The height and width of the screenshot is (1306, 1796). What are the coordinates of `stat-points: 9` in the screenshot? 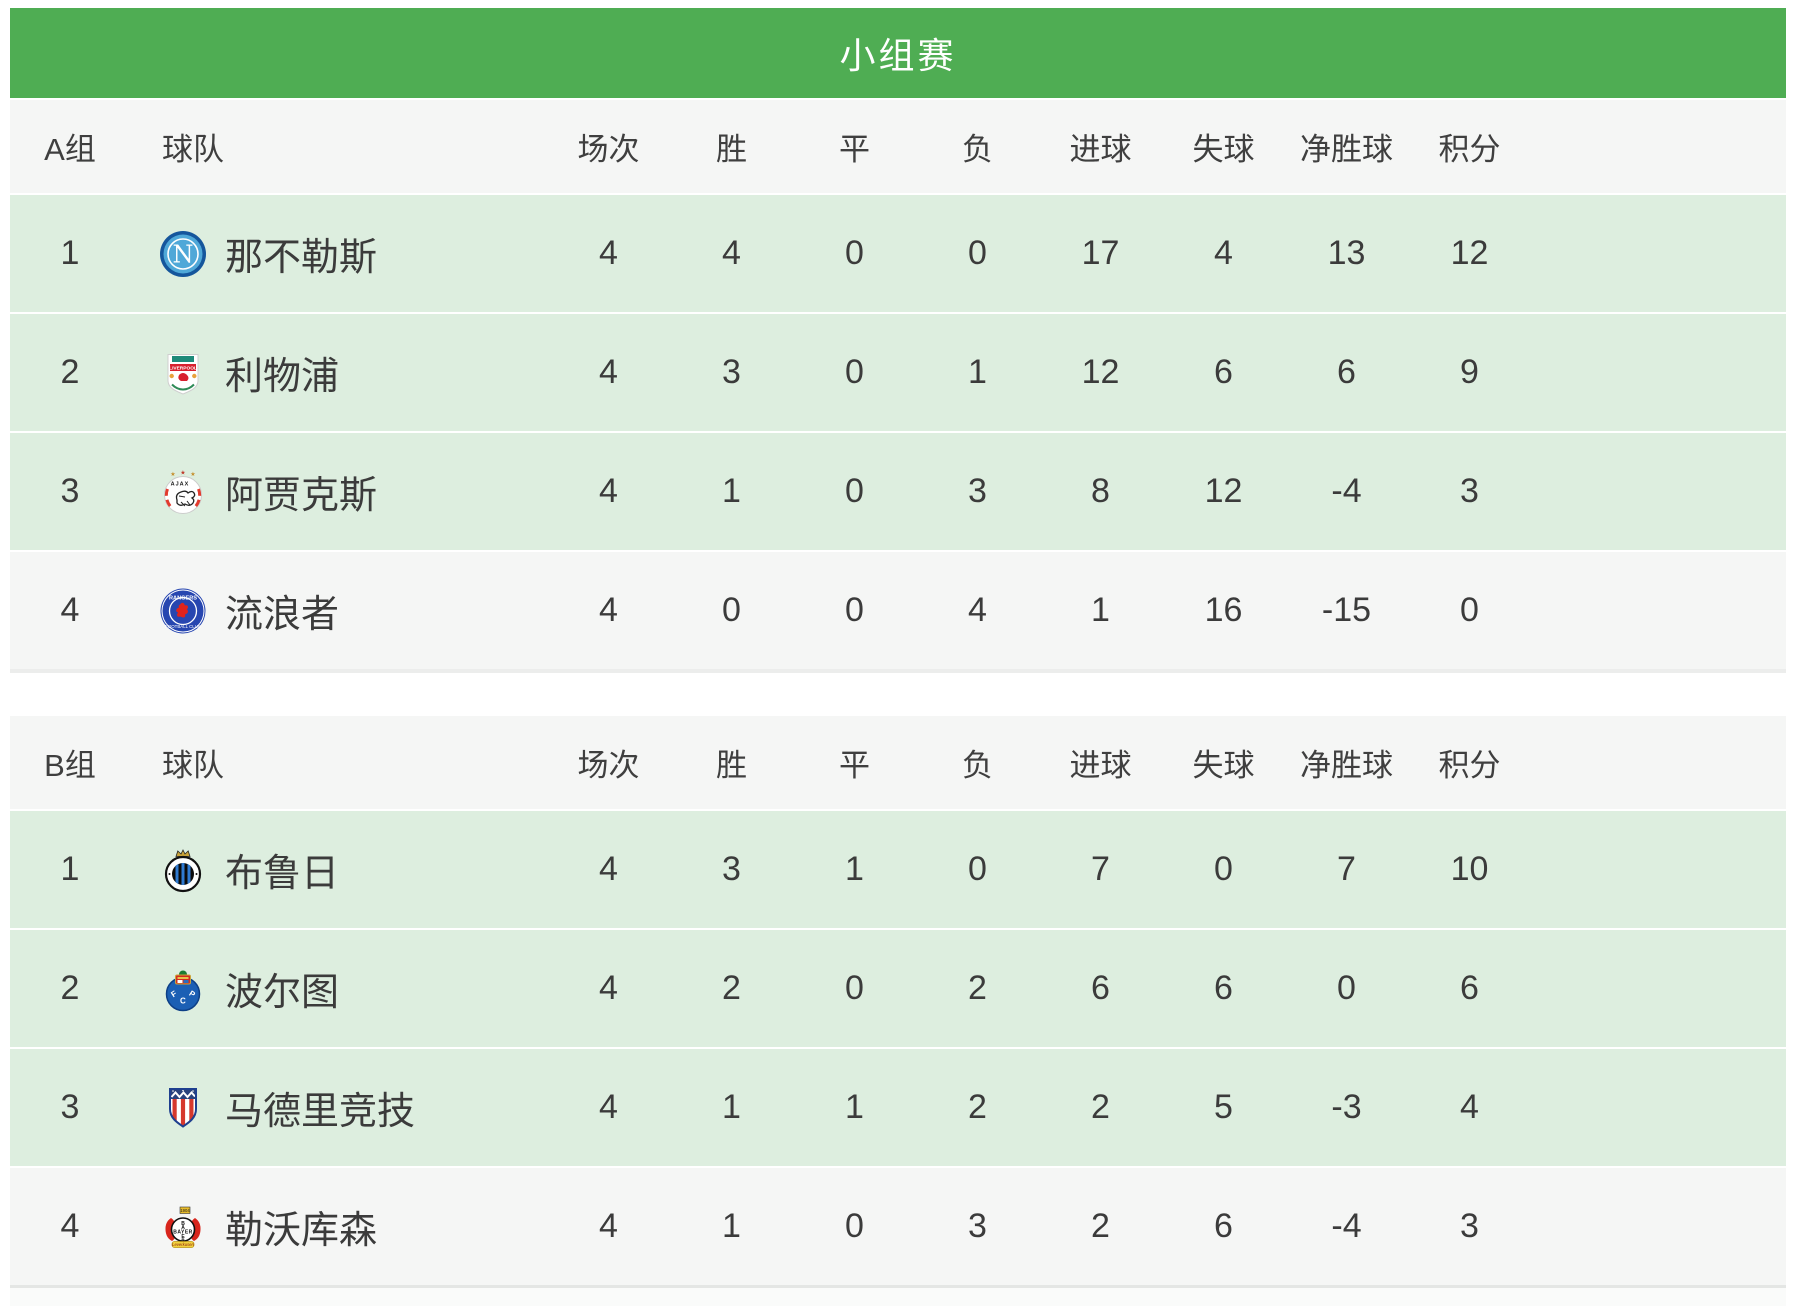 It's located at (1469, 372).